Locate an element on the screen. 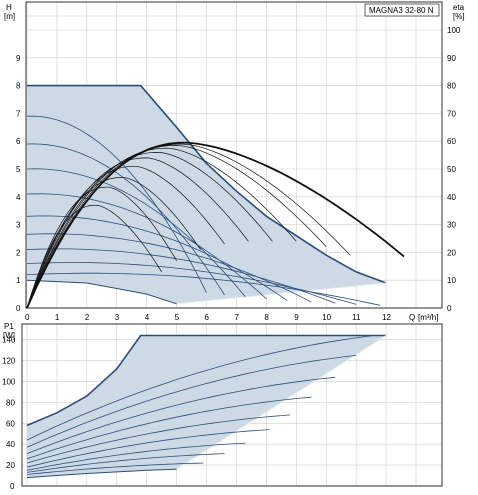 The image size is (478, 495). y-tick-label: 3 is located at coordinates (18, 225).